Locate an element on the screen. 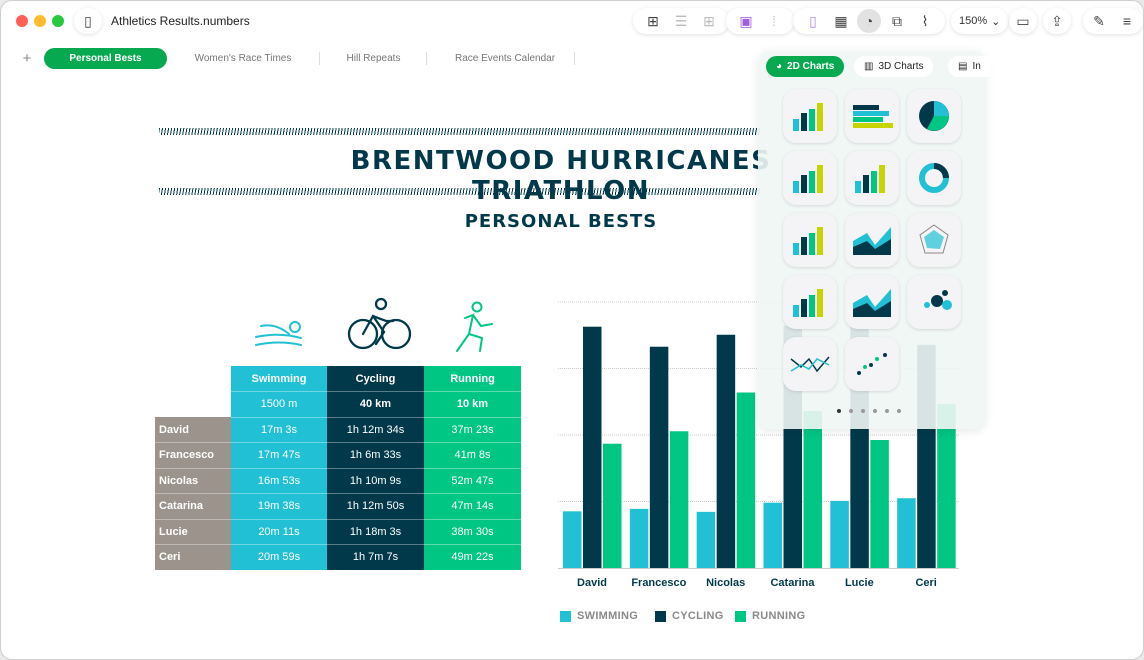 The height and width of the screenshot is (660, 1144). format-brush-icon: ✎ is located at coordinates (1099, 20).